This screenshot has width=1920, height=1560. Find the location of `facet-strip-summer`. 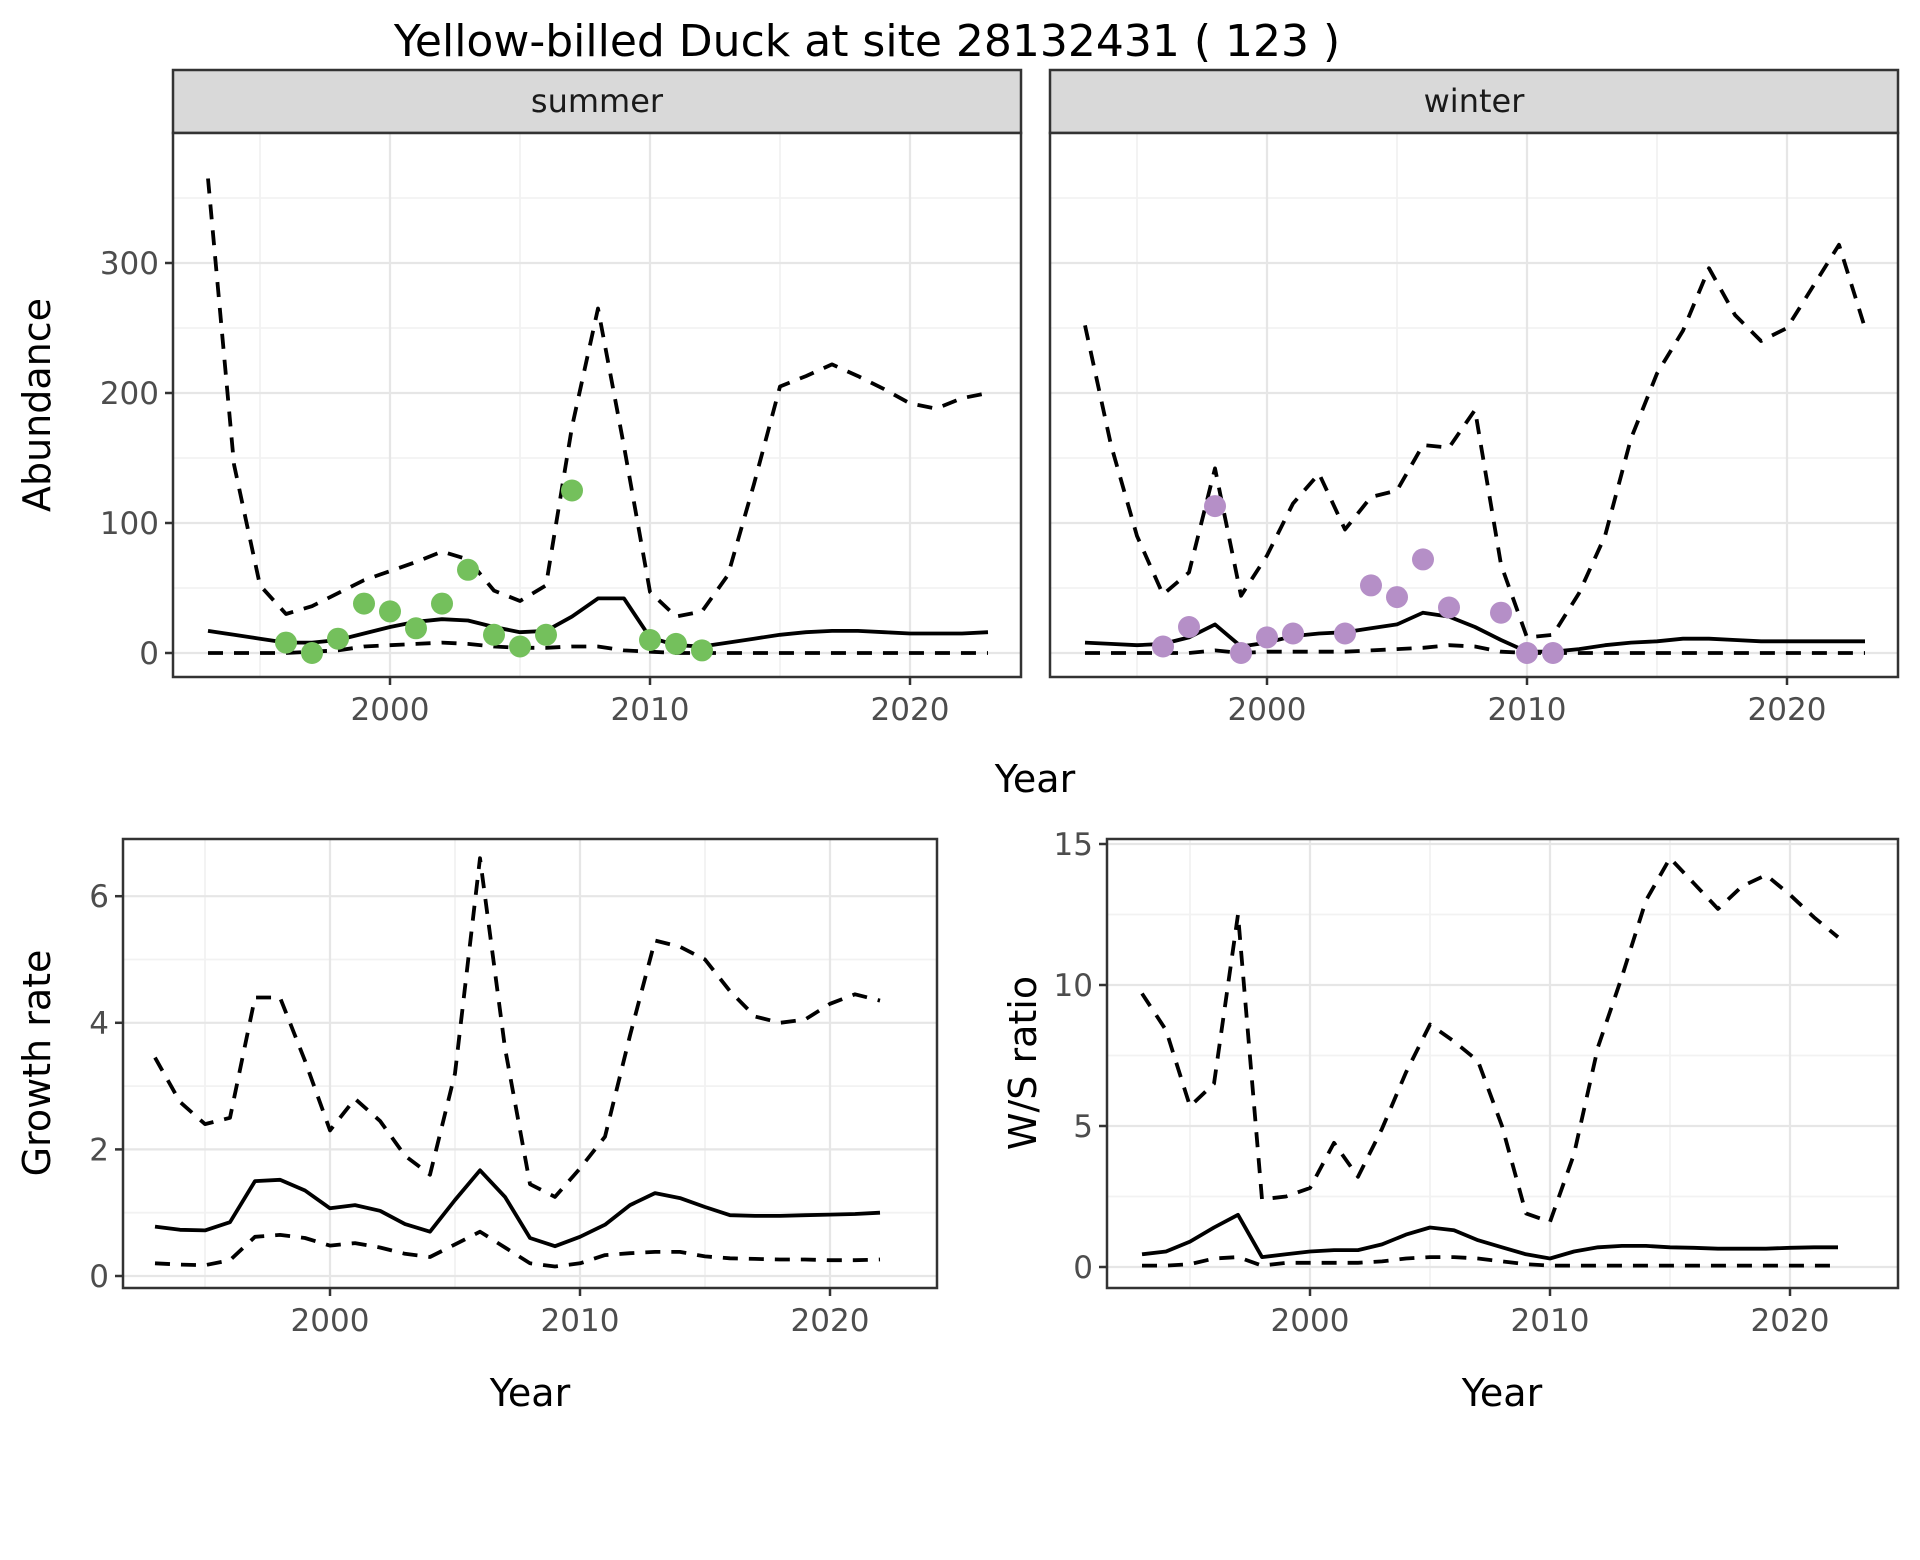

facet-strip-summer is located at coordinates (597, 101).